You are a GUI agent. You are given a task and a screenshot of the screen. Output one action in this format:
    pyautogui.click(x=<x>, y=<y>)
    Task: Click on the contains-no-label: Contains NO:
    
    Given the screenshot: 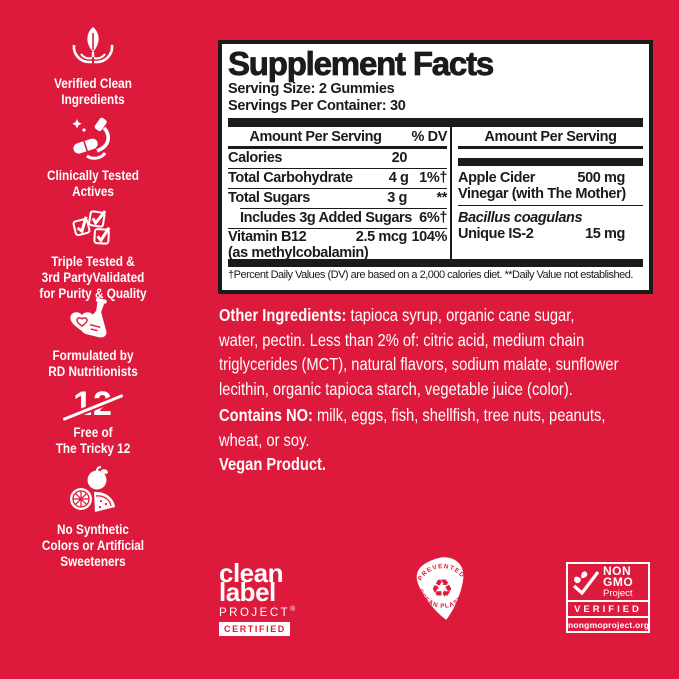 What is the action you would take?
    pyautogui.click(x=266, y=415)
    